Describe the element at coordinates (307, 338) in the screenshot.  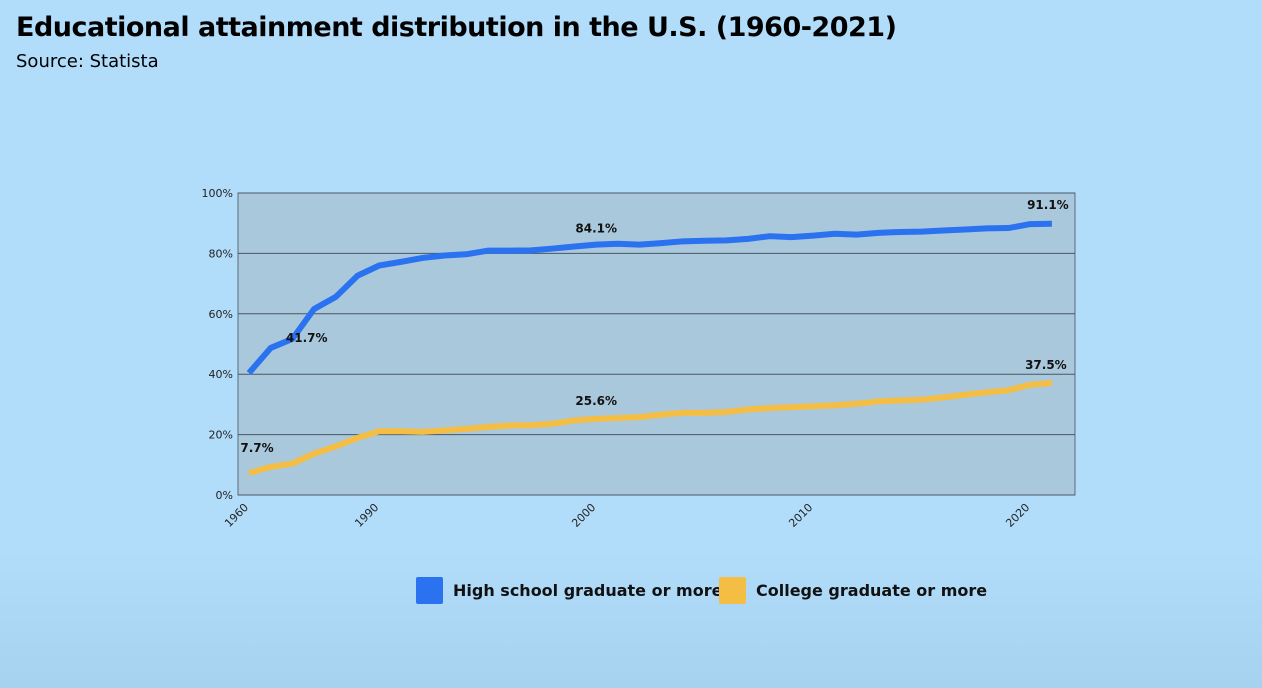
I see `data-label: 41.7%` at that location.